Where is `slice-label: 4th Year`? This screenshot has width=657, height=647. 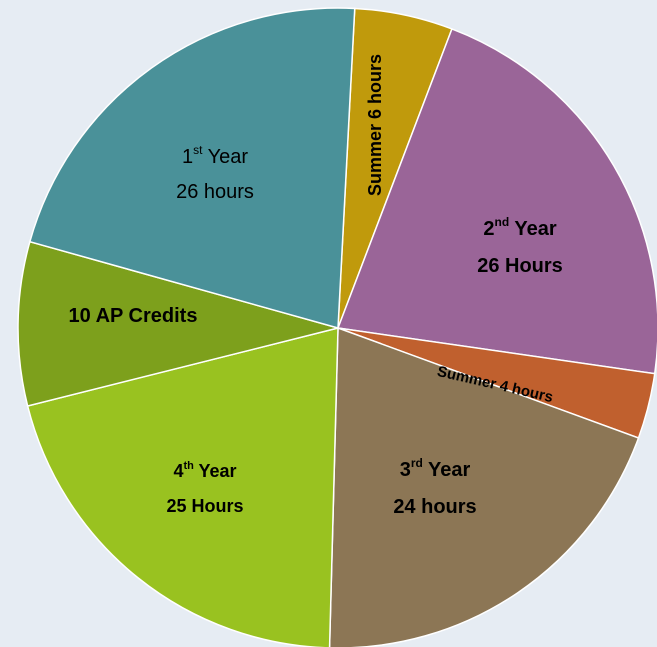
slice-label: 4th Year is located at coordinates (204, 470).